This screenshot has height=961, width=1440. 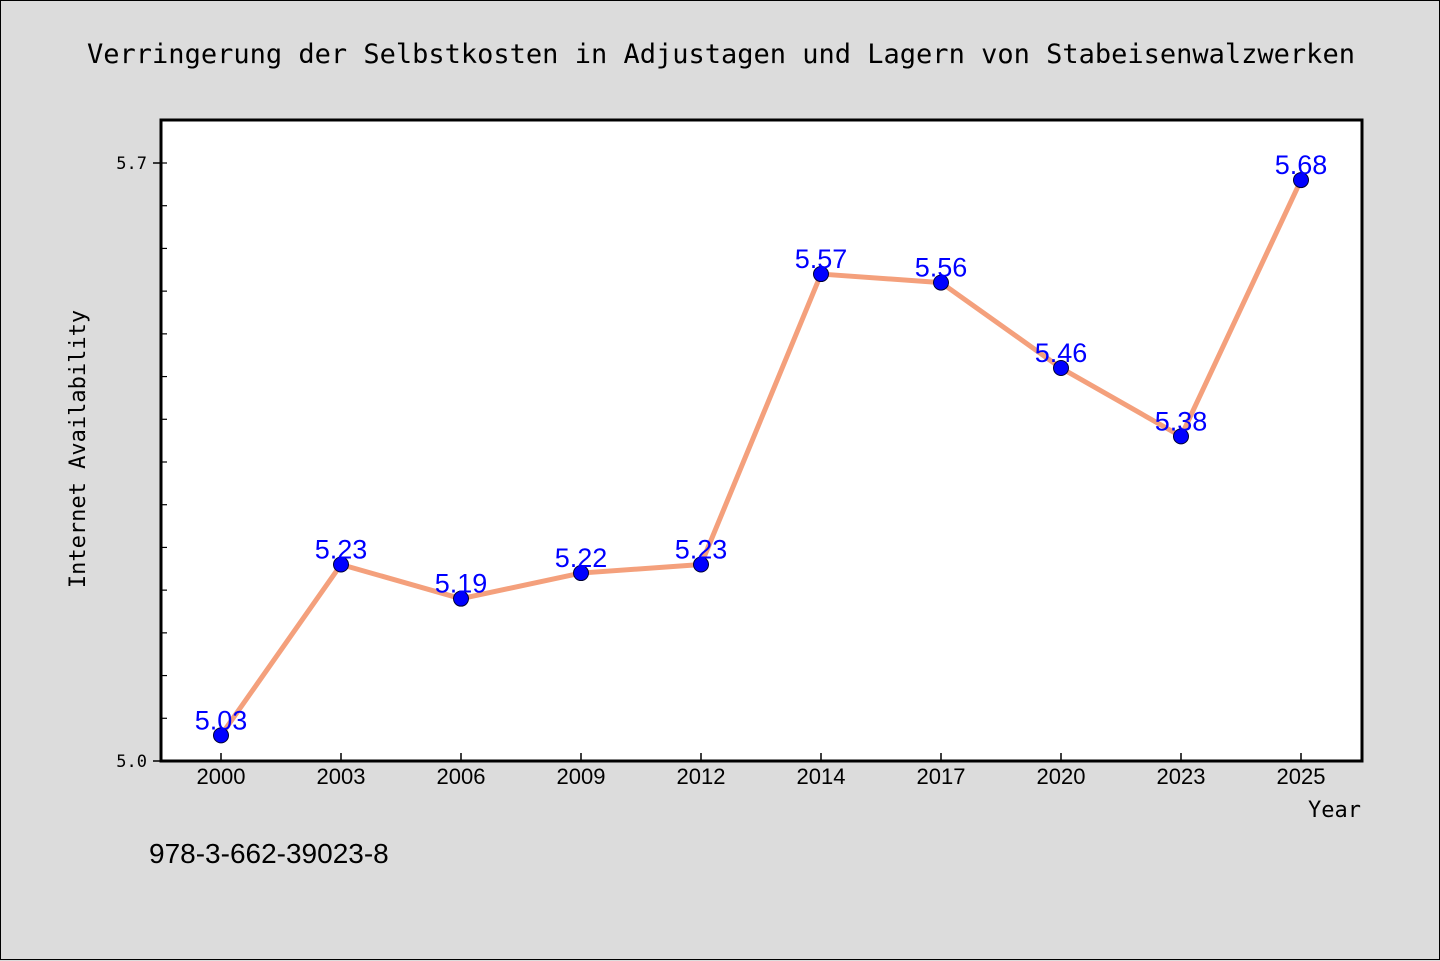 I want to click on isbn-footnote: 978-3-662-39023-8, so click(x=269, y=853).